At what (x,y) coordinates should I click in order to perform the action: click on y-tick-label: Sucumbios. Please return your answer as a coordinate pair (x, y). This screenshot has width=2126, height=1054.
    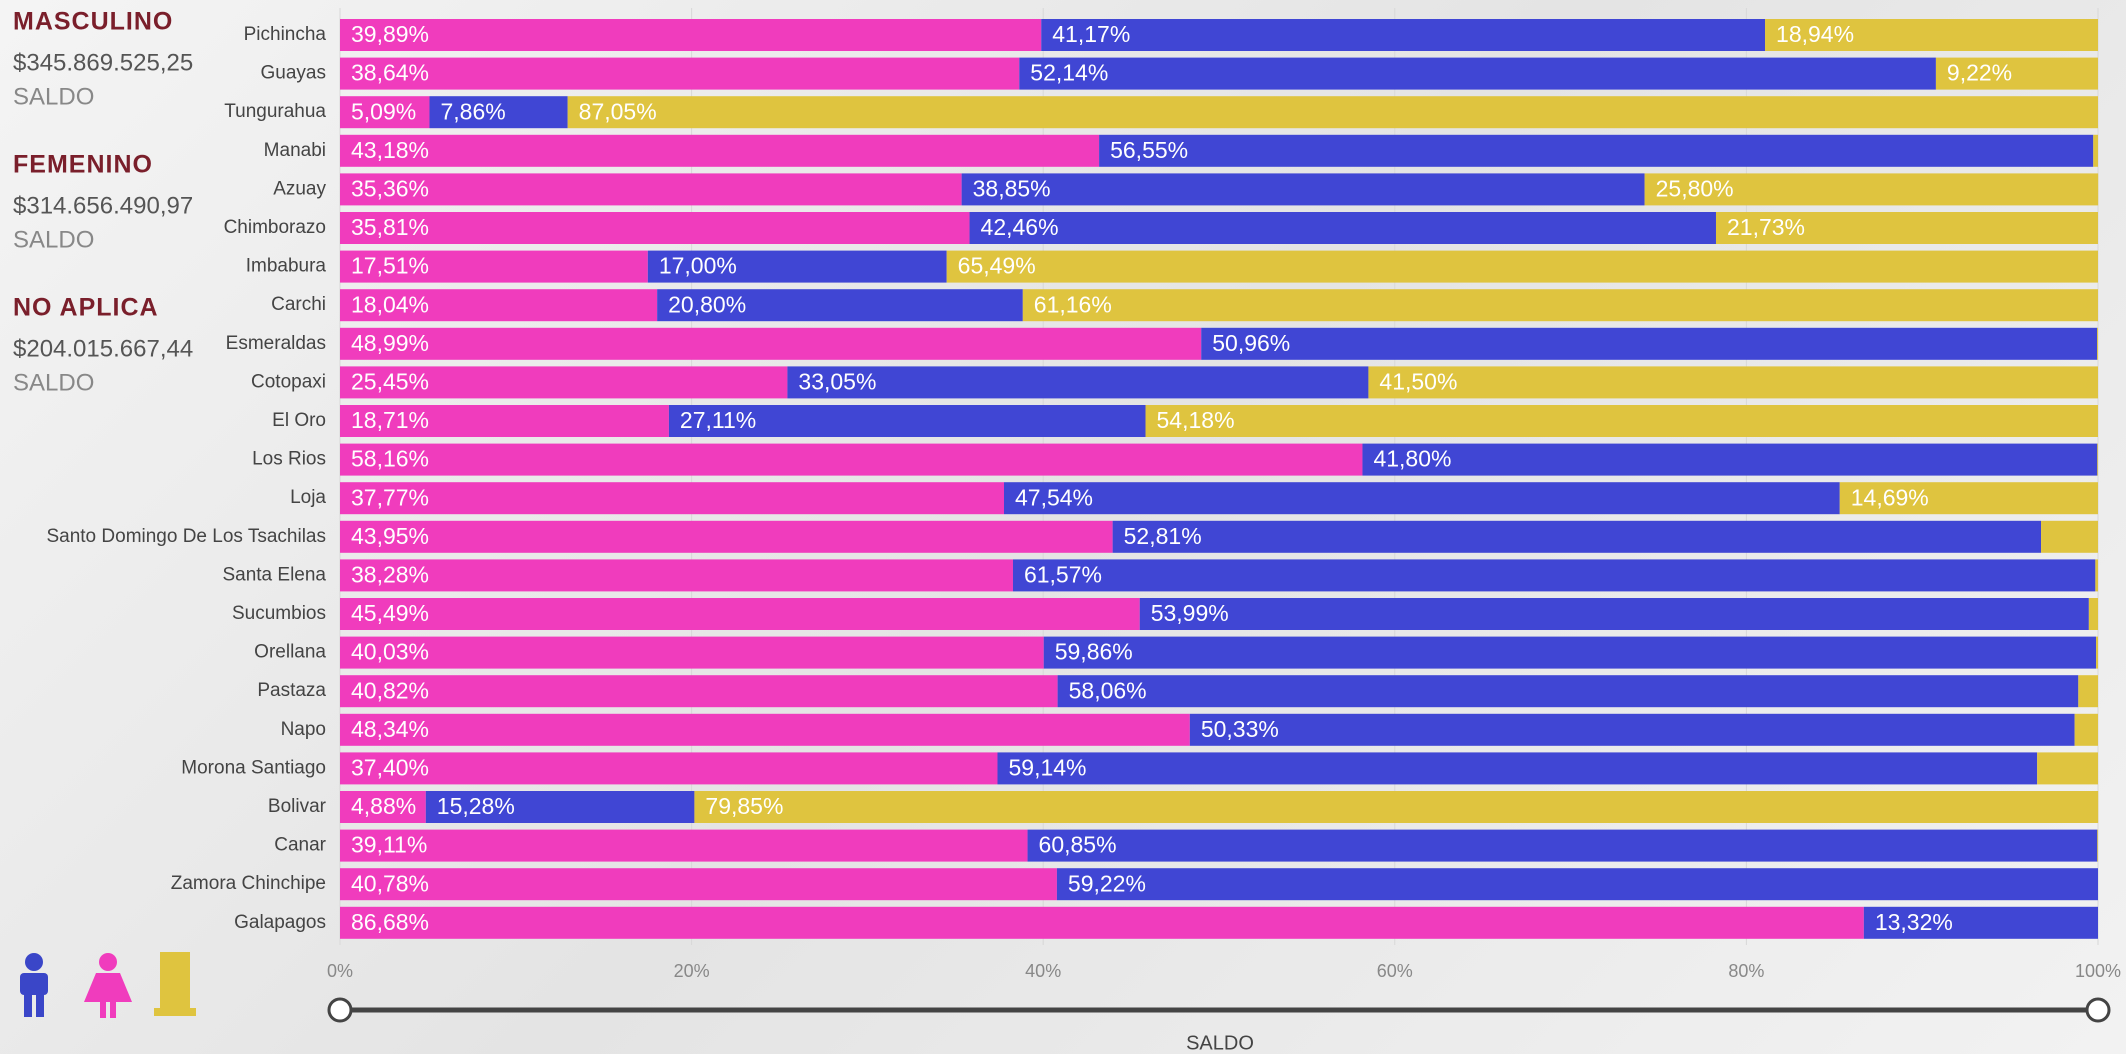
    Looking at the image, I should click on (279, 613).